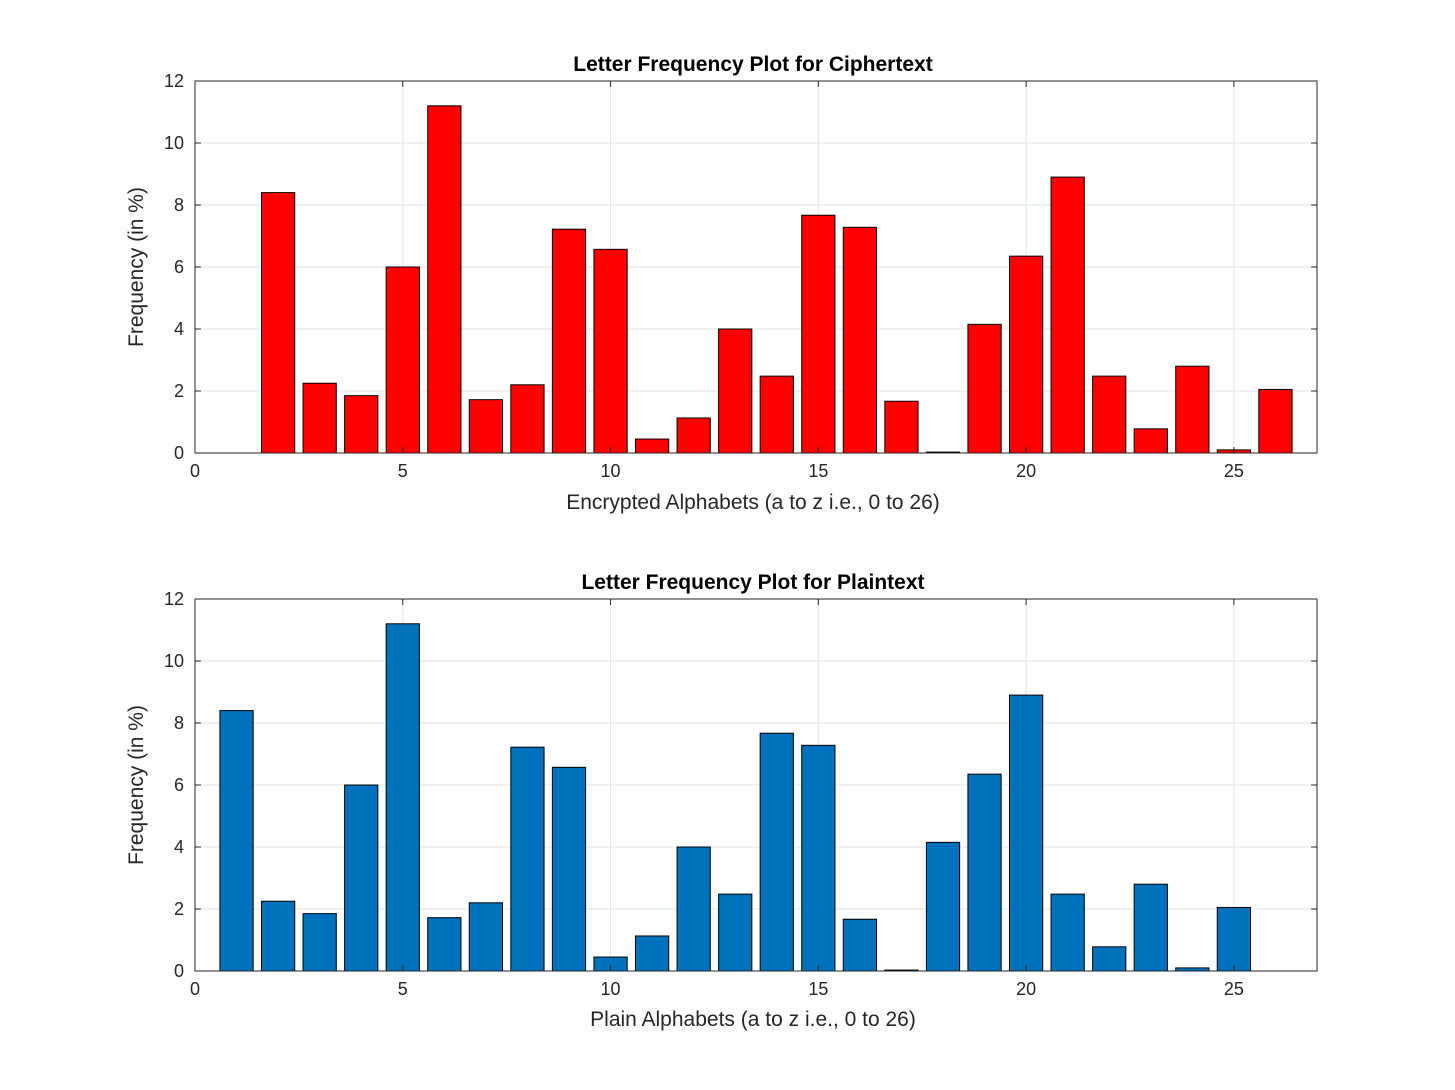  I want to click on chart-title-ciphertext: Letter Frequency Plot for Ciphertext, so click(752, 64).